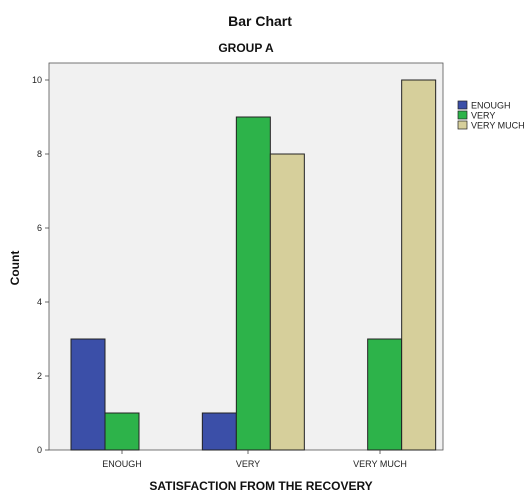  I want to click on y-tick-label: 4, so click(39, 302).